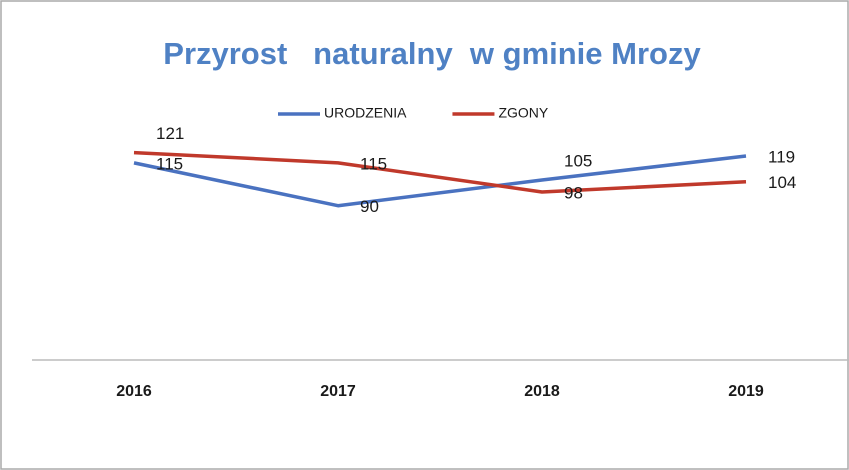  Describe the element at coordinates (542, 391) in the screenshot. I see `x-tick-label: 2018` at that location.